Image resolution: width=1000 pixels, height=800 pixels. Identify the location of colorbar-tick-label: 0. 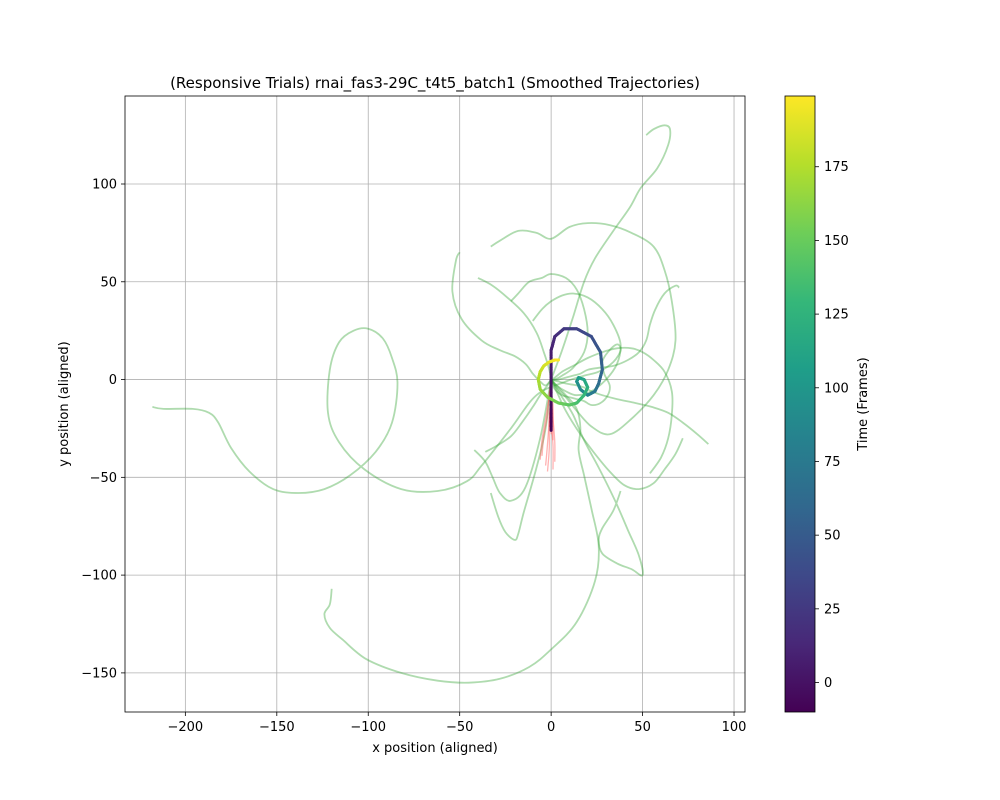
(828, 683).